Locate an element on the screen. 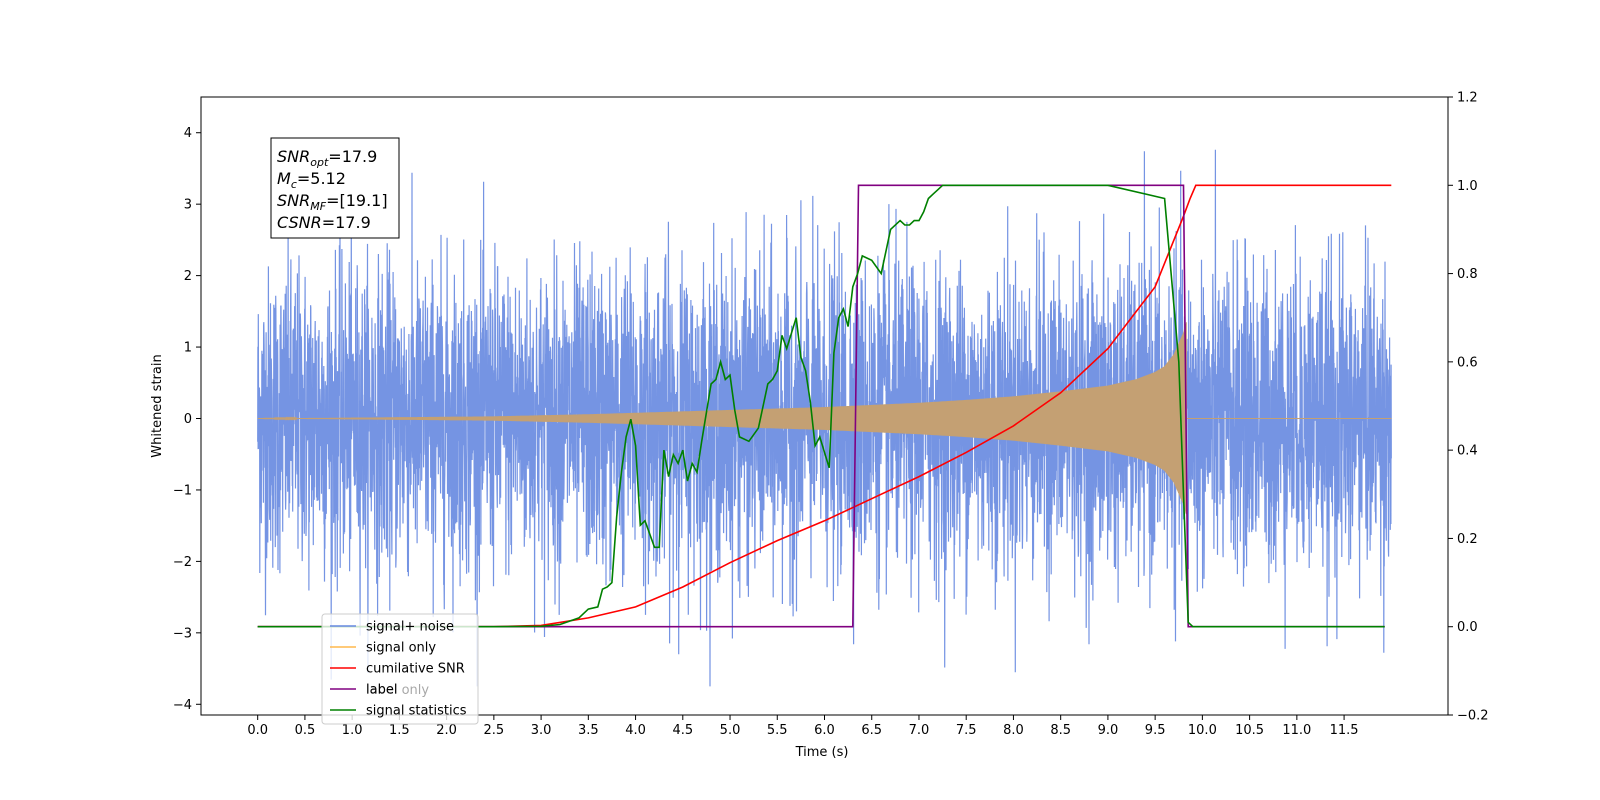 The height and width of the screenshot is (800, 1600). x-tick-label: 6.0 is located at coordinates (824, 730).